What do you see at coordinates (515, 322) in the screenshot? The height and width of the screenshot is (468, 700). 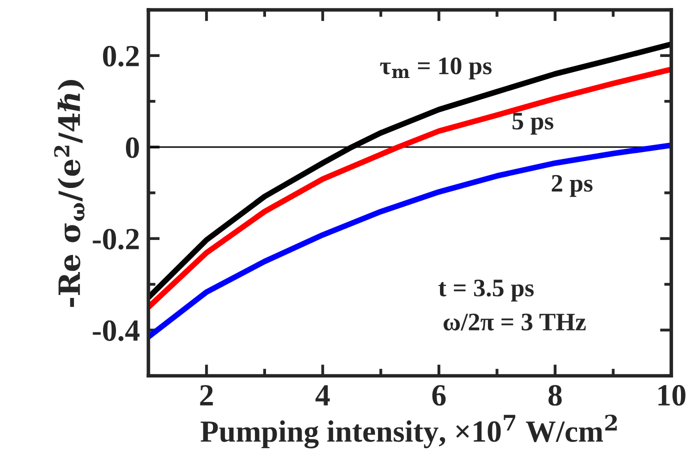 I see `annotation: ω/2π = 3 THz` at bounding box center [515, 322].